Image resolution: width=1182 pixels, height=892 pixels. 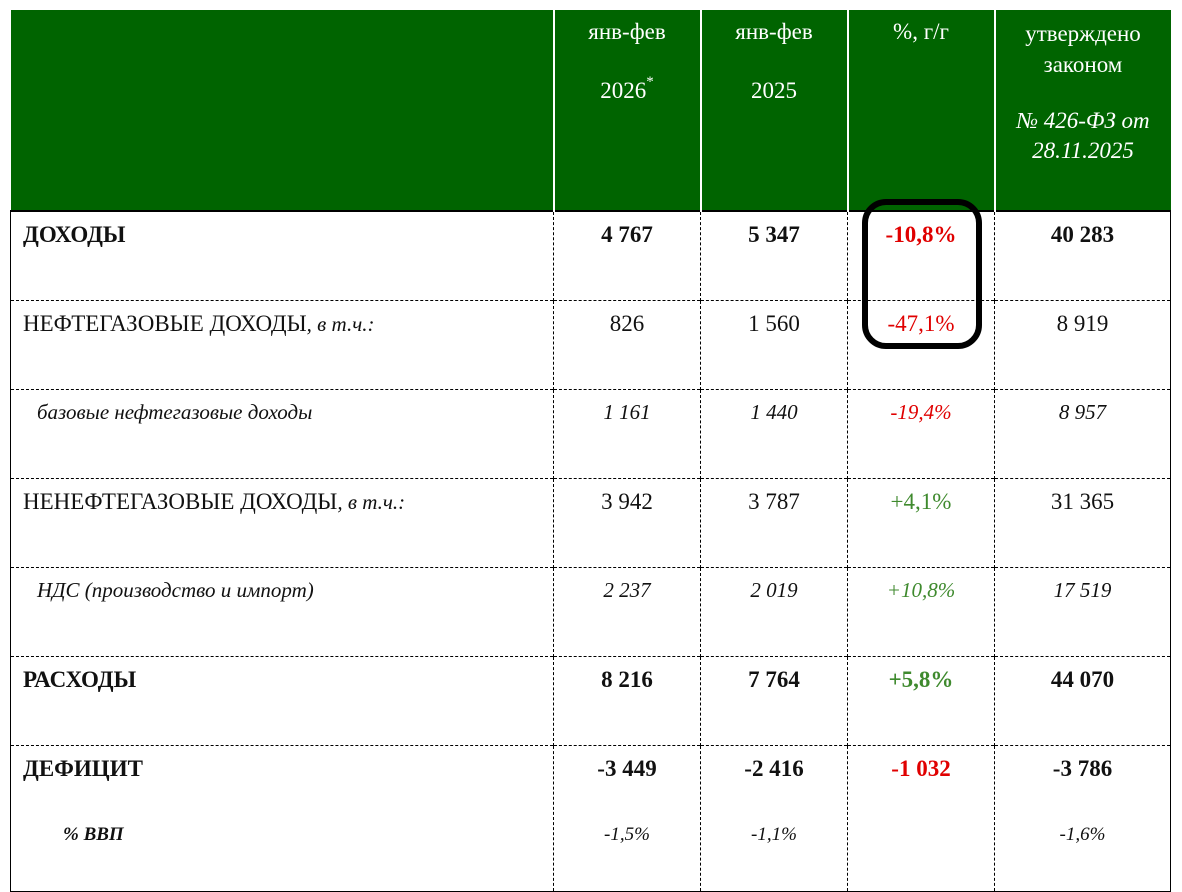 What do you see at coordinates (282, 523) in the screenshot?
I see `row-label: НЕНЕФТЕГАЗОВЫЕ ДОХОДЫ, в т.ч.:` at bounding box center [282, 523].